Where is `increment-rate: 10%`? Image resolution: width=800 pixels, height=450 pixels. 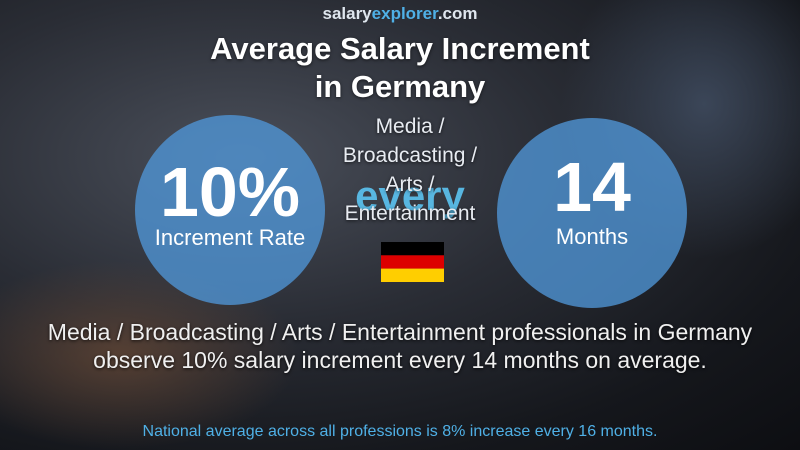
increment-rate: 10% is located at coordinates (230, 192).